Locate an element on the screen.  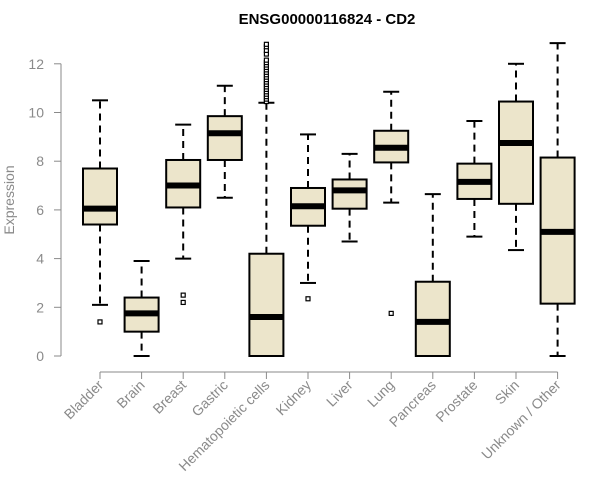
y-tick-label: 6 is located at coordinates (40, 210).